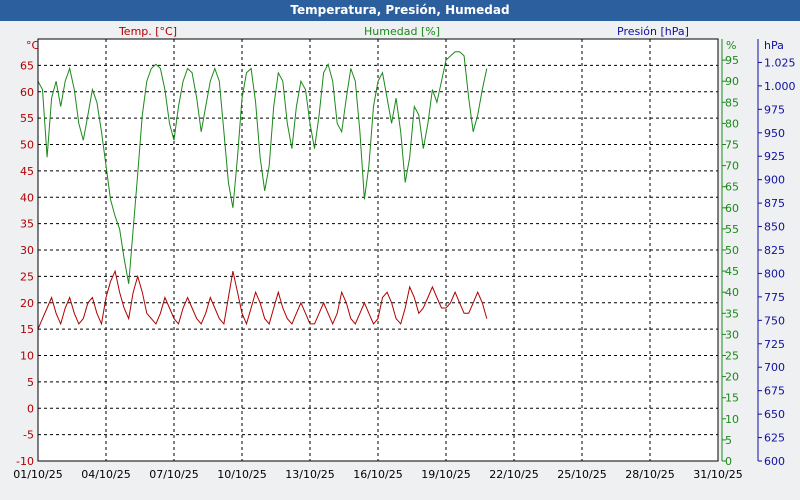 Image resolution: width=800 pixels, height=500 pixels. What do you see at coordinates (27, 303) in the screenshot?
I see `temperature-tick-label: 20` at bounding box center [27, 303].